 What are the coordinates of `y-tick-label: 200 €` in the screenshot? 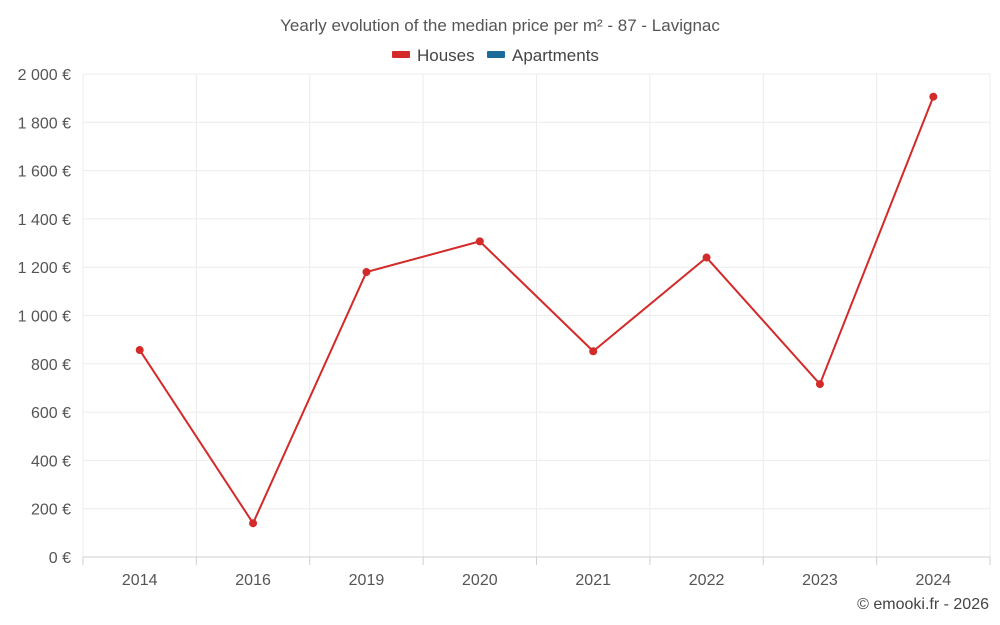 It's located at (51, 510).